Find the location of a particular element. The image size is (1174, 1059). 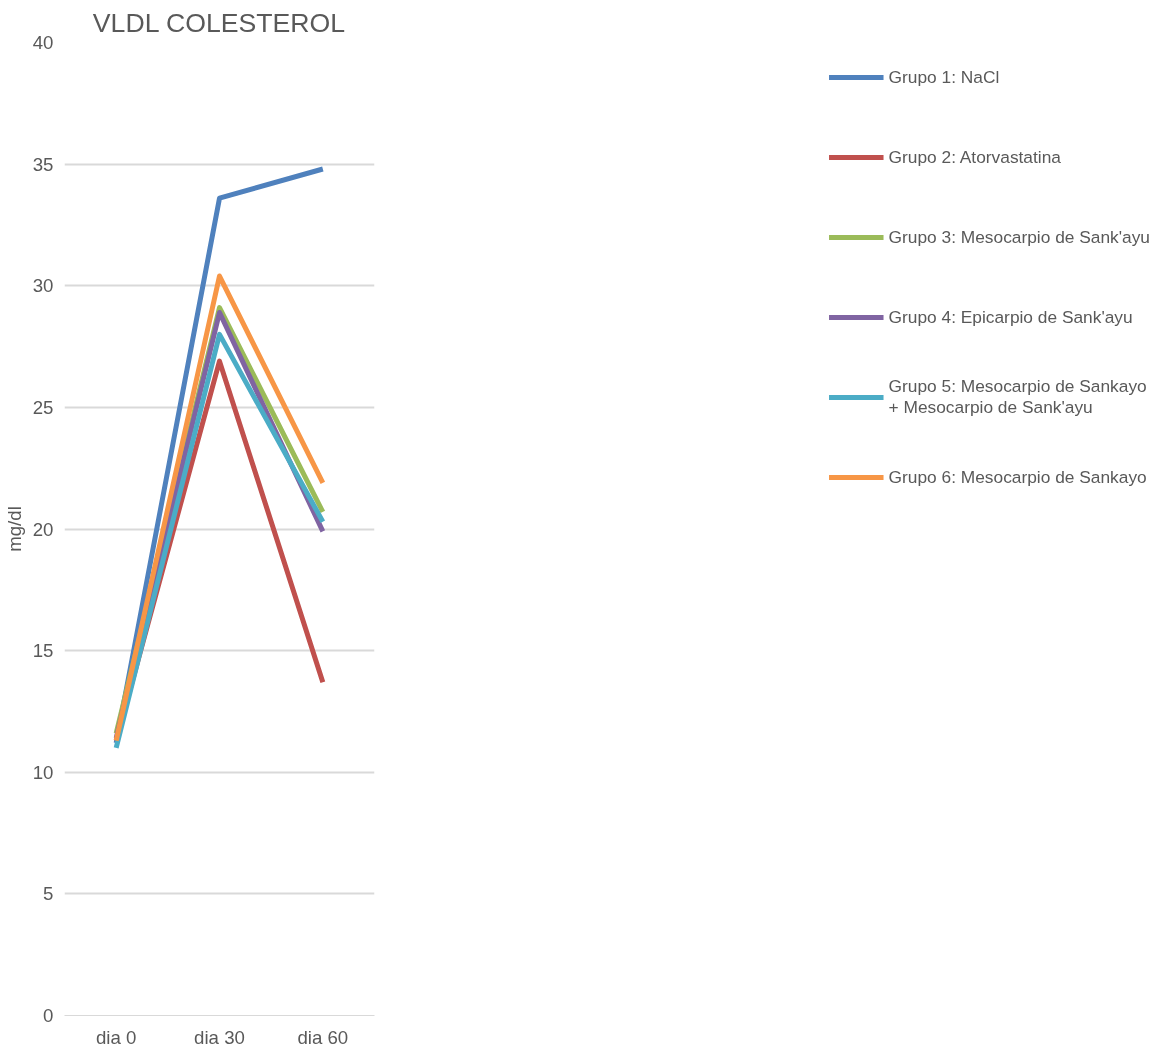

legend-label: Grupo 4: Epicarpio de Sank'ayu is located at coordinates (1010, 317).